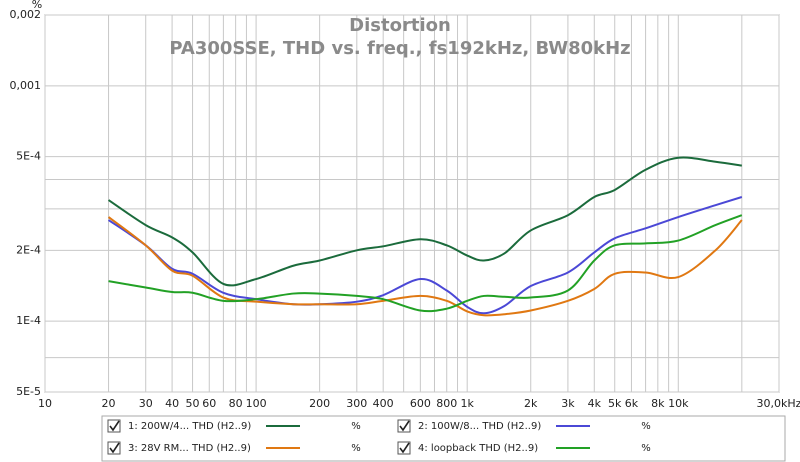 This screenshot has width=800, height=462. Describe the element at coordinates (26, 14) in the screenshot. I see `y-tick-label: 0,002` at that location.